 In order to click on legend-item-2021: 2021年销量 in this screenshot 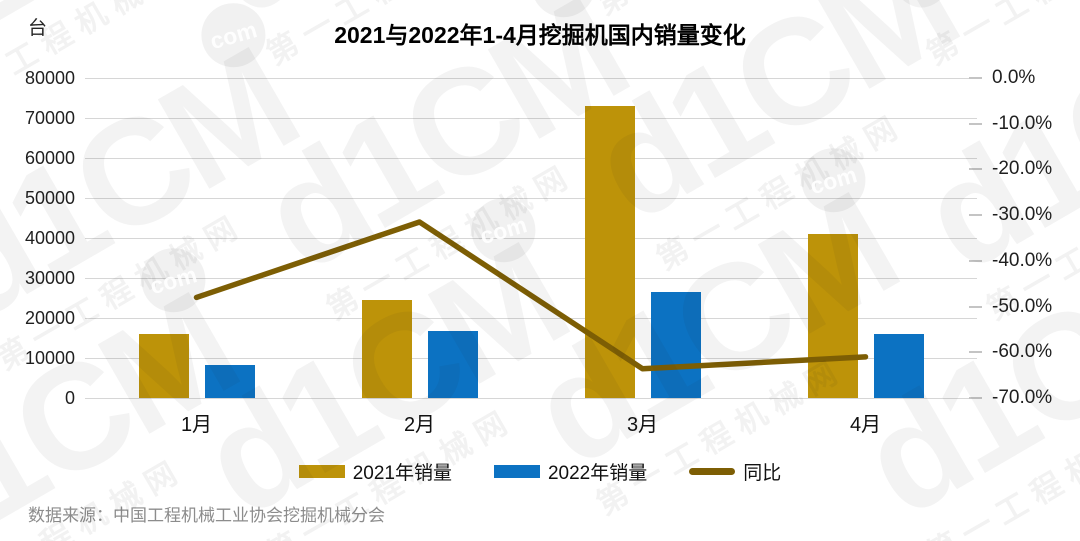, I will do `click(375, 471)`.